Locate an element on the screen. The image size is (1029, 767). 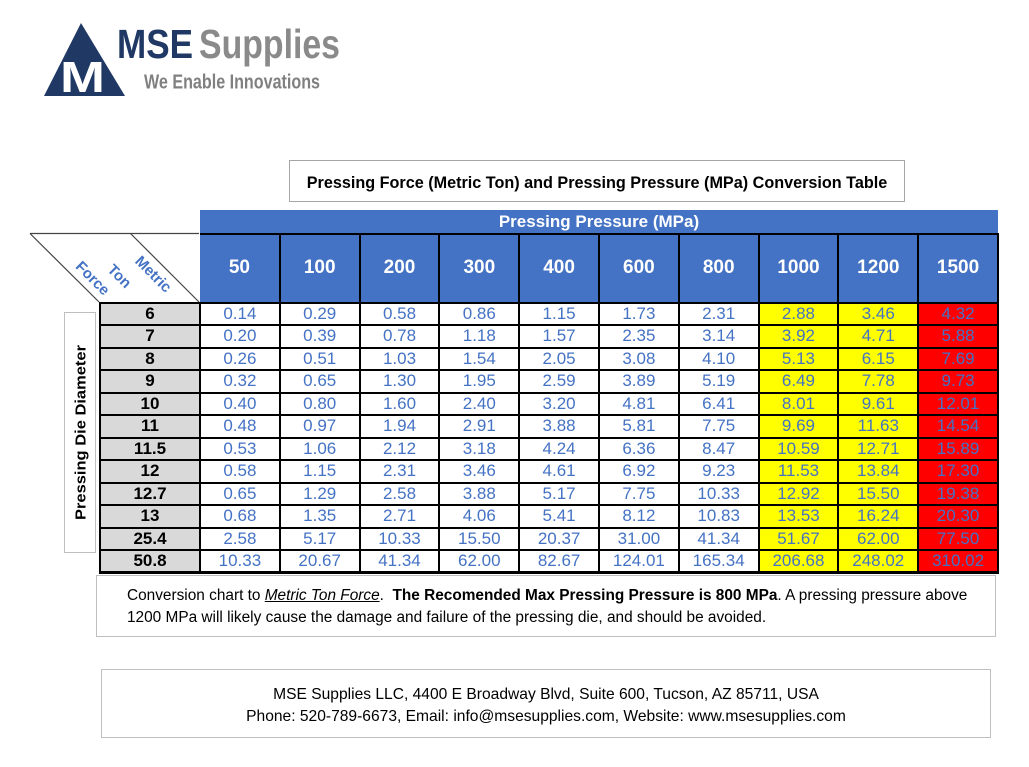
svg-text: MSE is located at coordinates (155, 44).